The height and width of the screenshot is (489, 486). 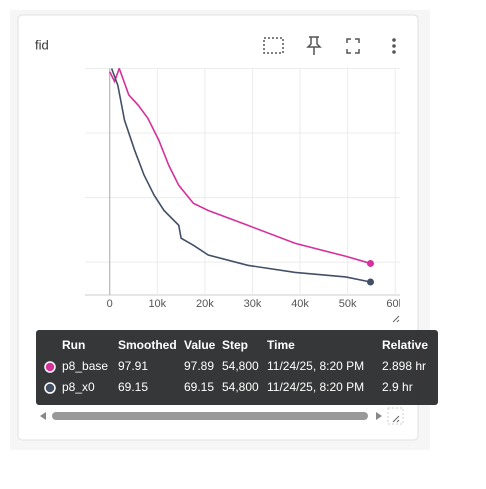 I want to click on x-tick-label: 20k, so click(x=205, y=304).